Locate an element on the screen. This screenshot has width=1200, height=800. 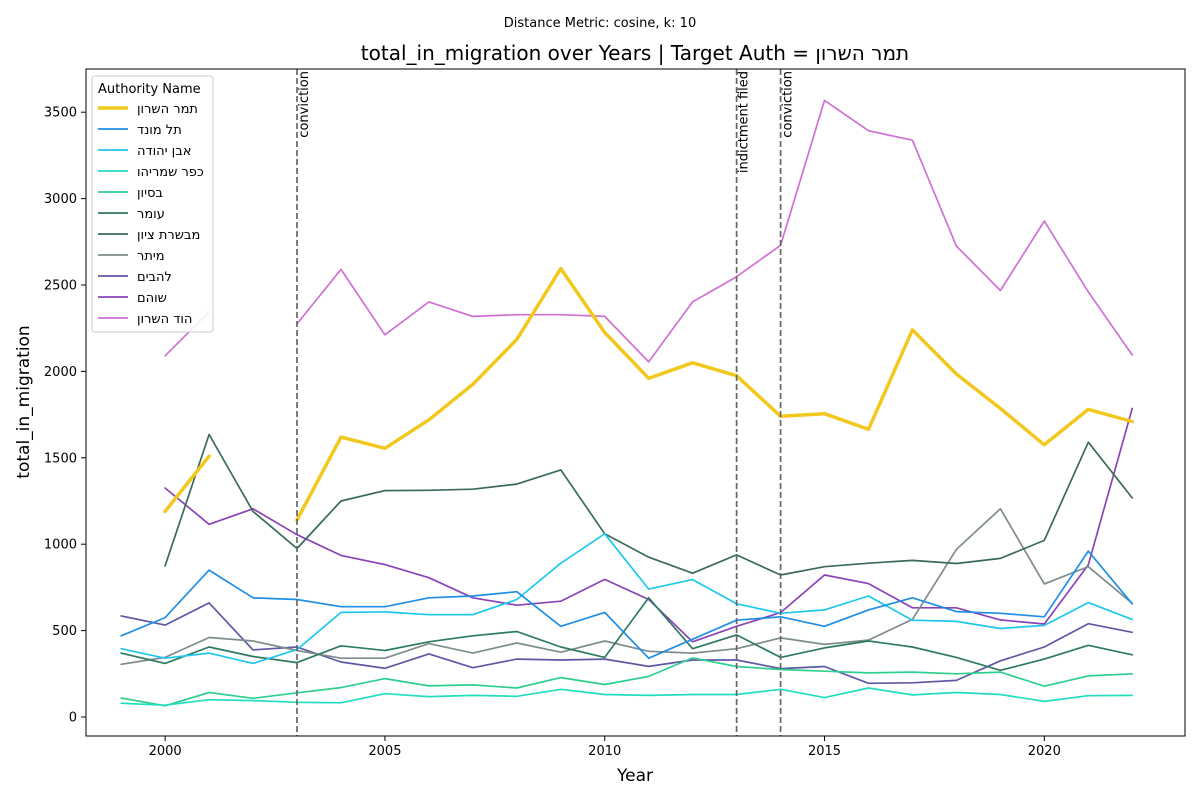
y-axis-ticks: 0 500 1000 1500 2000 2500 3000 3500 is located at coordinates (65, 415).